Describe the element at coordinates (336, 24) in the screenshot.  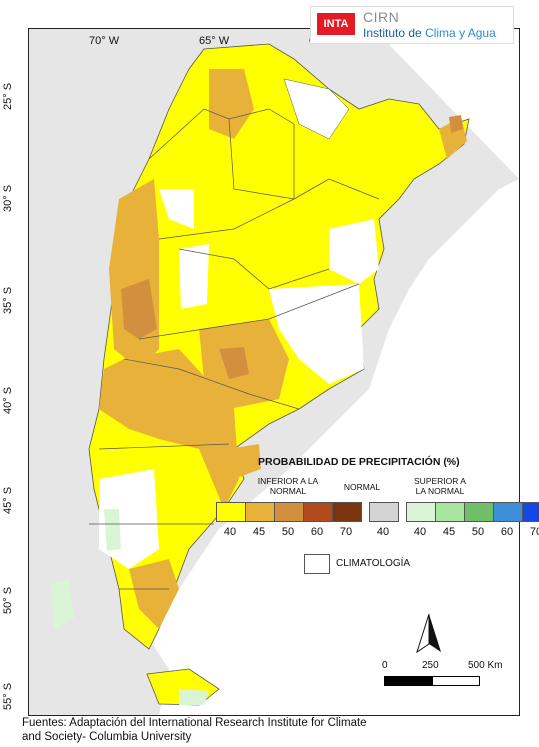
I see `inta-logo: INTA` at that location.